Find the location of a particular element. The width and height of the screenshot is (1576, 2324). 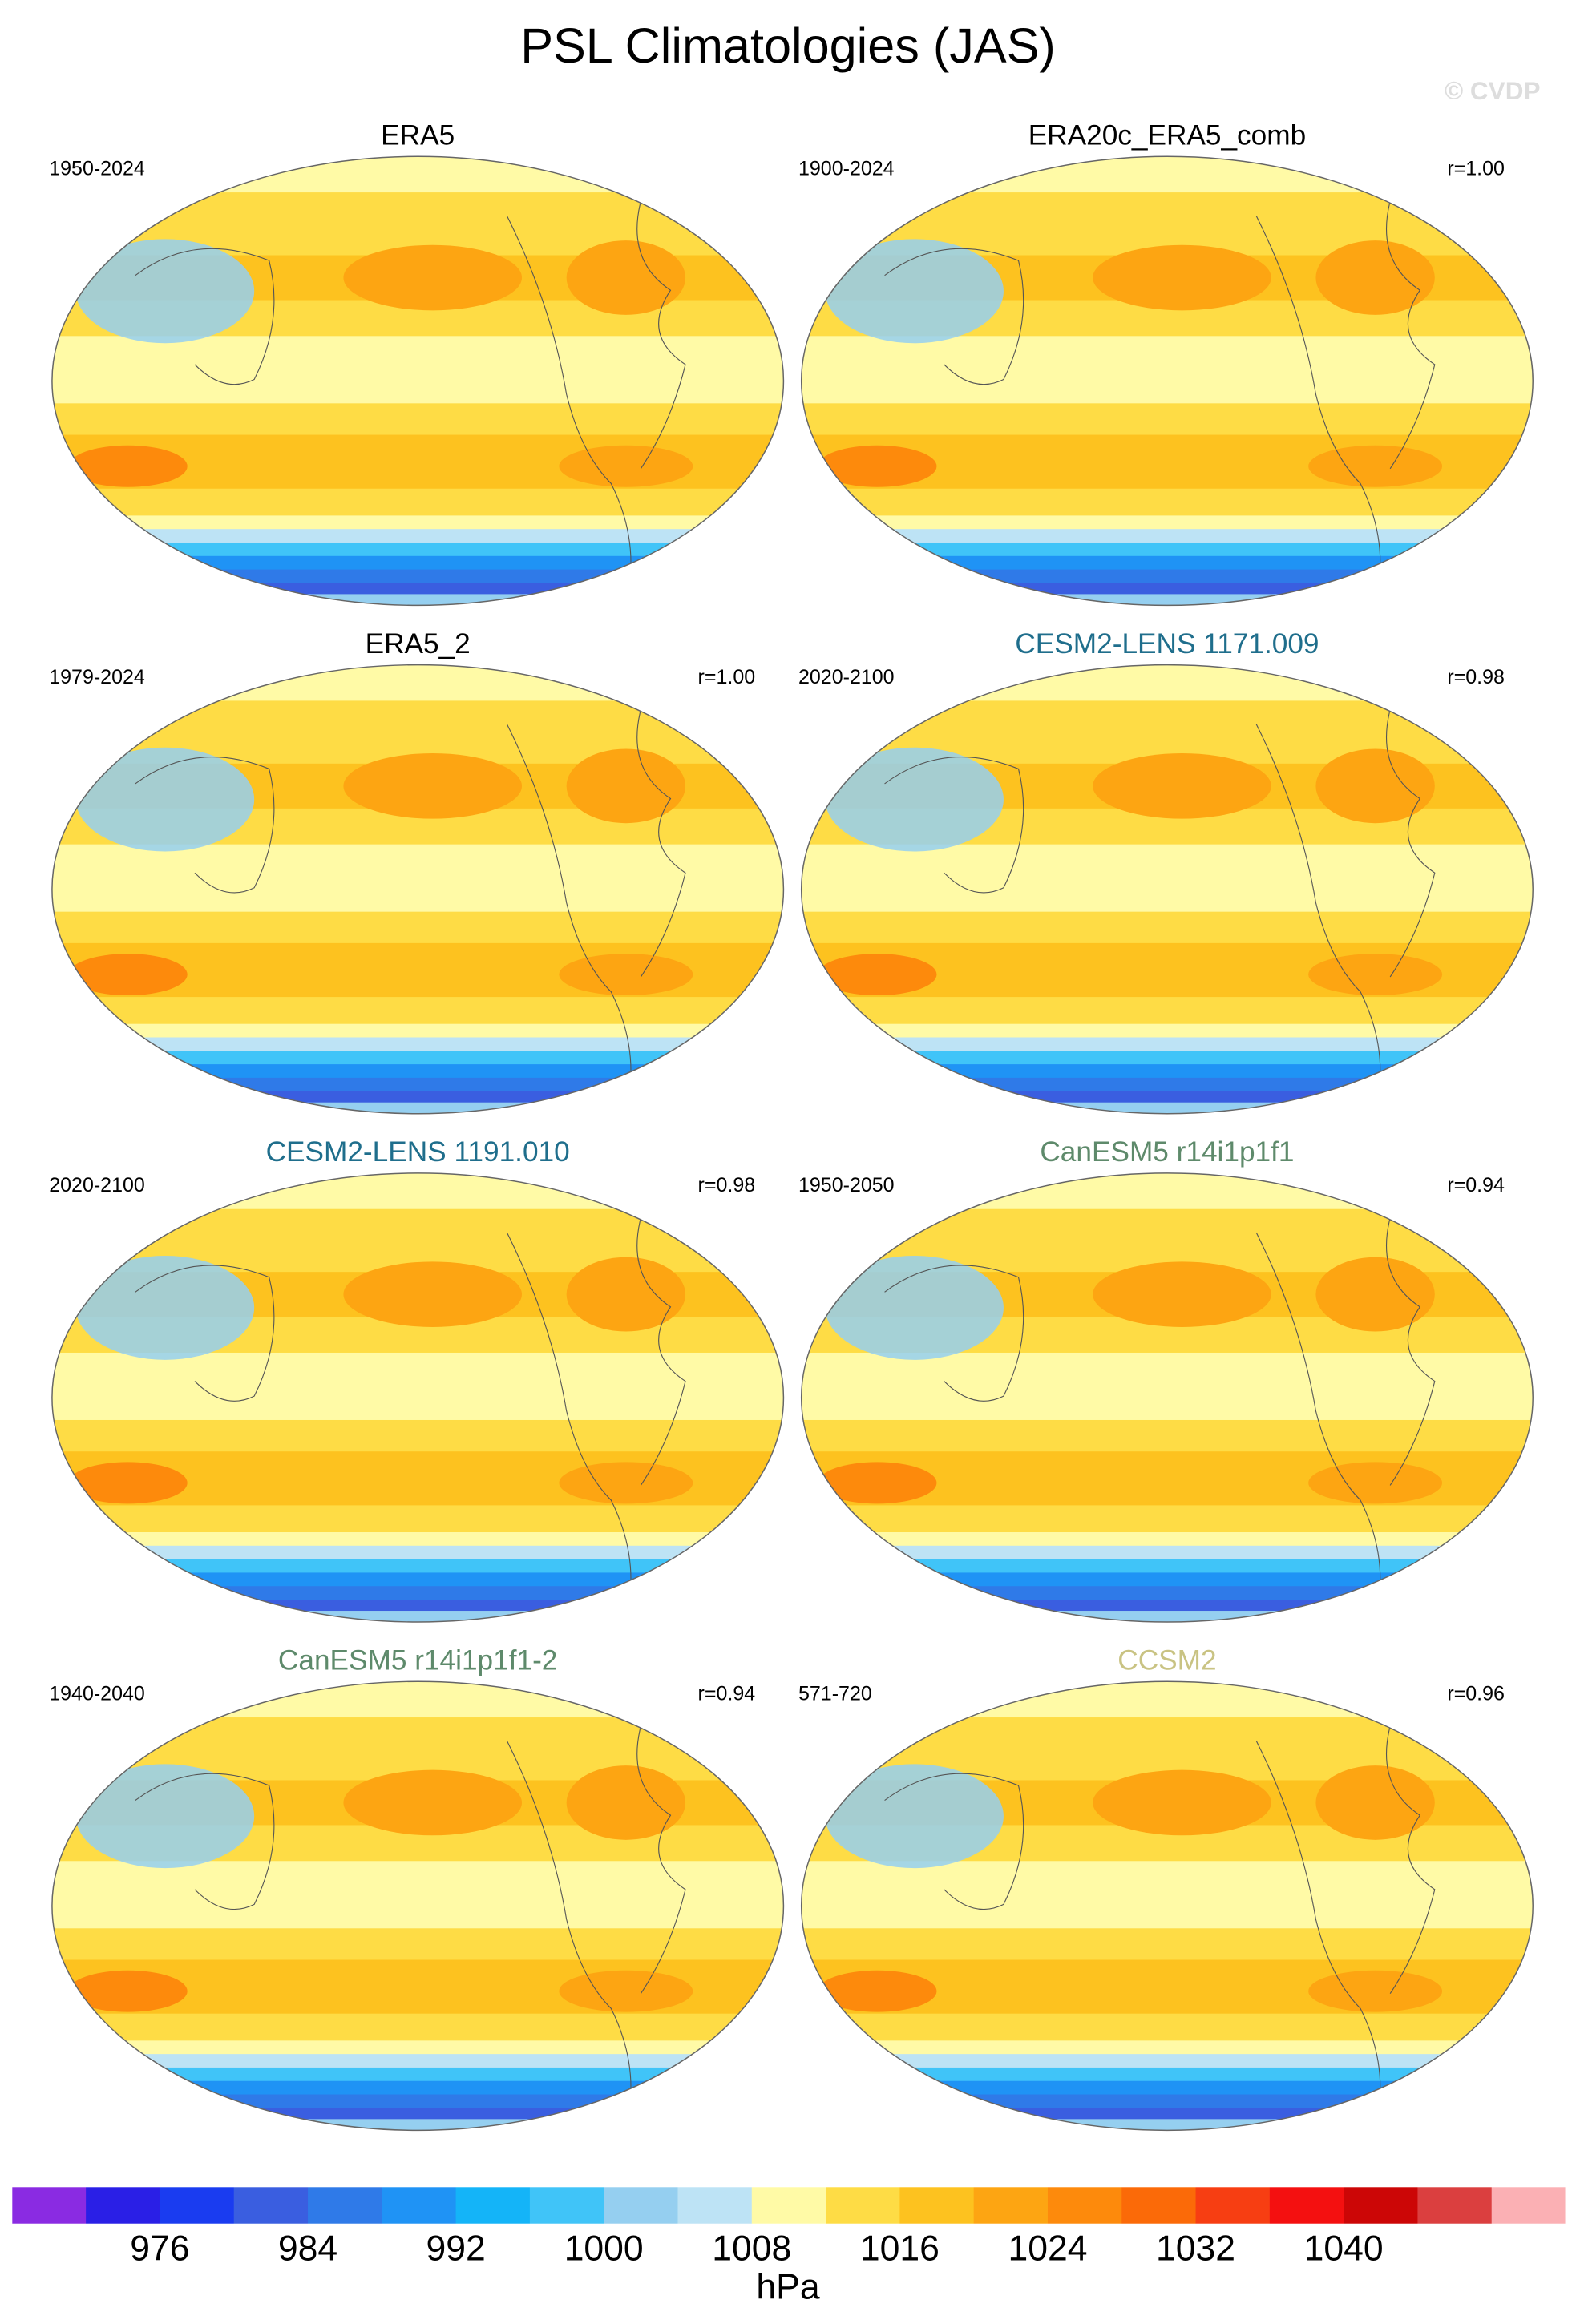

panel-title: CanESM5 r14i1p1f1-2 is located at coordinates (417, 1660).